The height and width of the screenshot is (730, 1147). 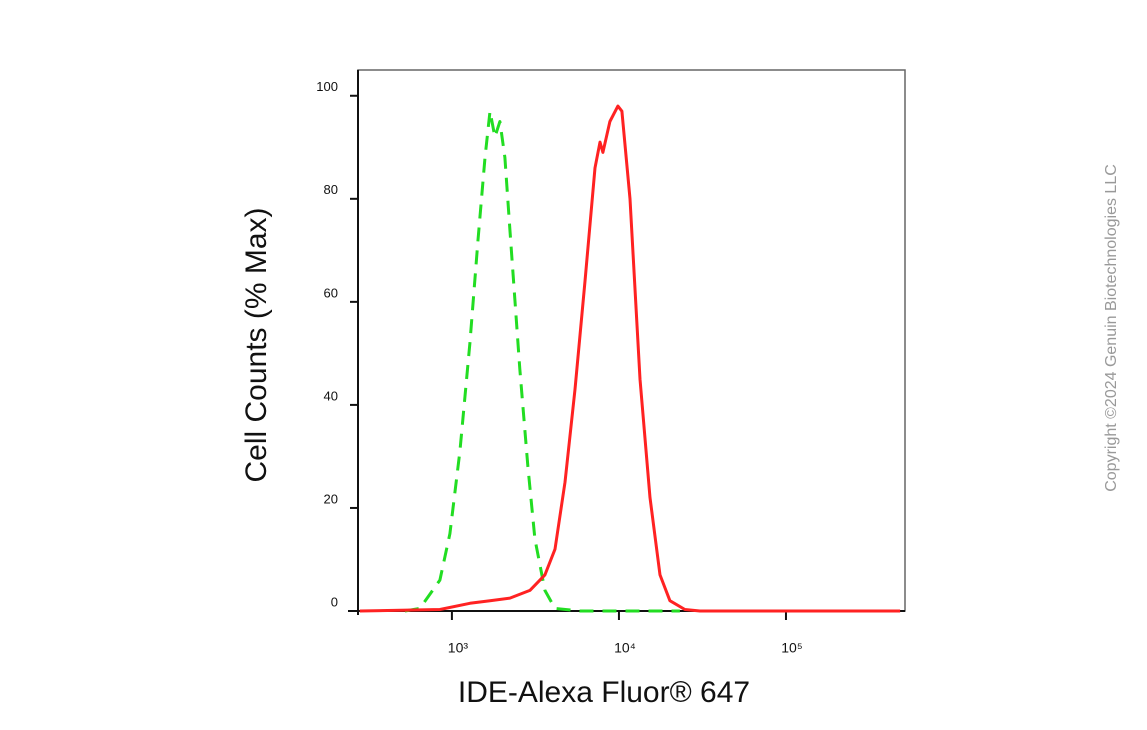 What do you see at coordinates (256, 344) in the screenshot?
I see `y-axis-label: Cell Counts (% Max)` at bounding box center [256, 344].